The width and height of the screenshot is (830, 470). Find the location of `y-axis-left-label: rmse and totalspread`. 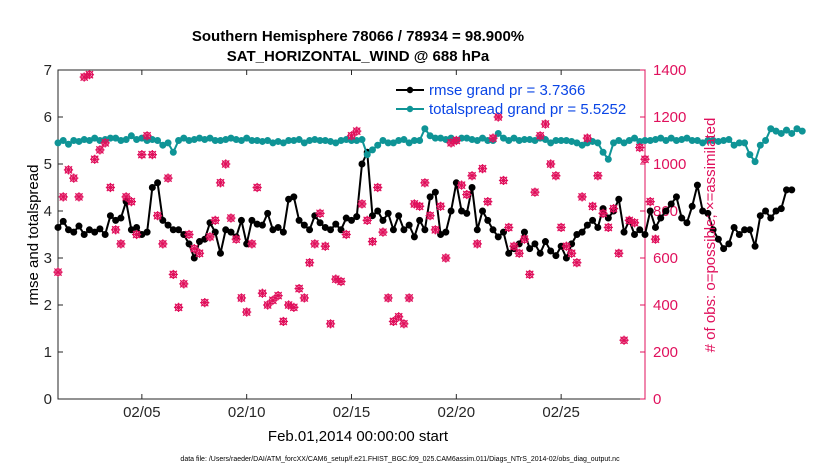

y-axis-left-label: rmse and totalspread is located at coordinates (33, 235).